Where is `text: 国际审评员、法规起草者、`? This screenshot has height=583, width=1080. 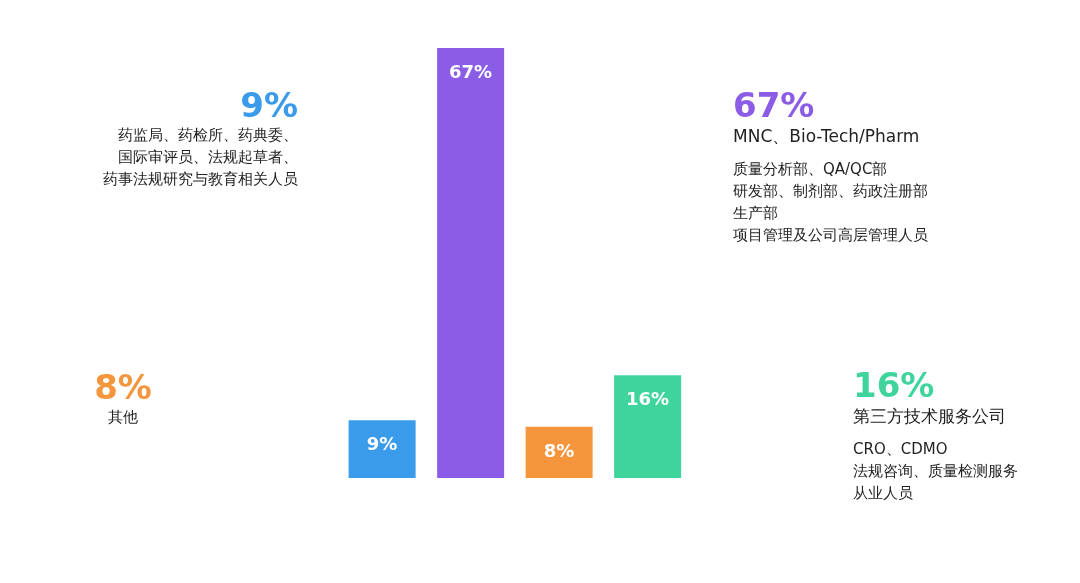
text: 国际审评员、法规起草者、 is located at coordinates (207, 157).